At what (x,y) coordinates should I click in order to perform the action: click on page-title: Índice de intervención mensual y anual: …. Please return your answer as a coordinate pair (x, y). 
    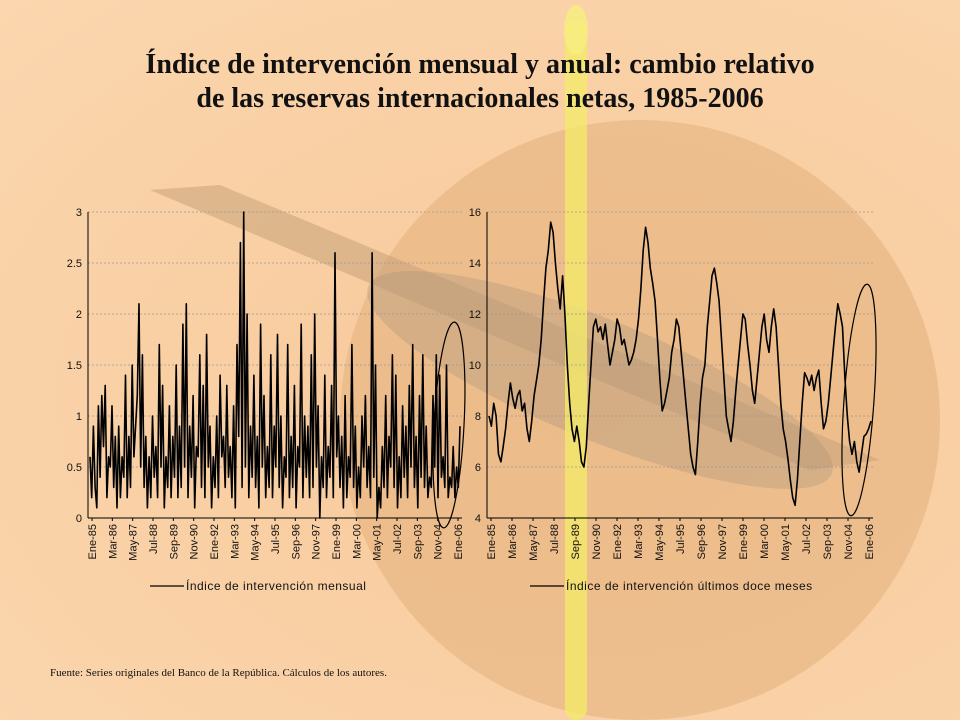
    Looking at the image, I should click on (480, 82).